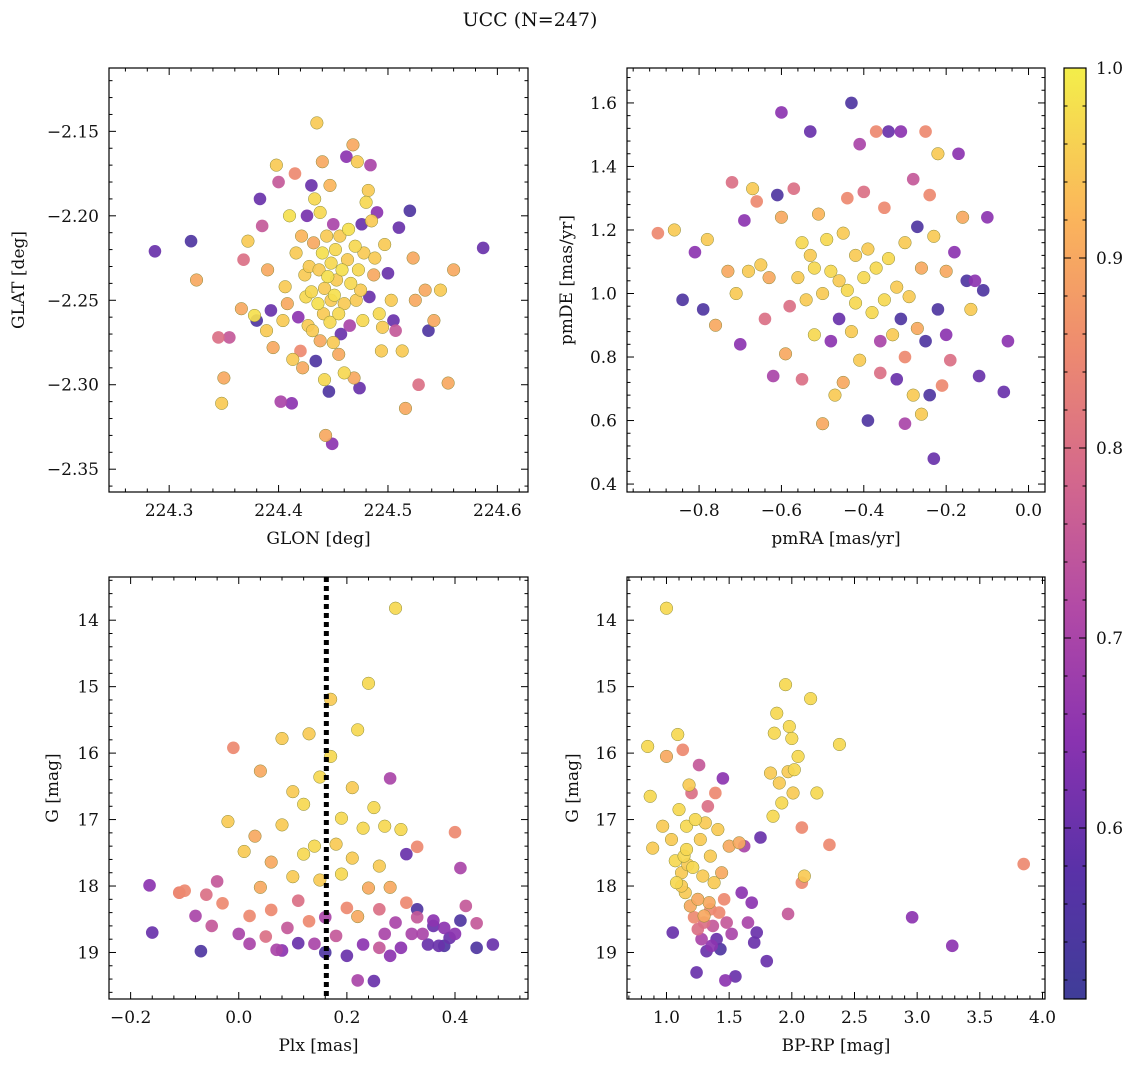 The image size is (1136, 1067). I want to click on colorbar-tick-label: 0.7, so click(1109, 639).